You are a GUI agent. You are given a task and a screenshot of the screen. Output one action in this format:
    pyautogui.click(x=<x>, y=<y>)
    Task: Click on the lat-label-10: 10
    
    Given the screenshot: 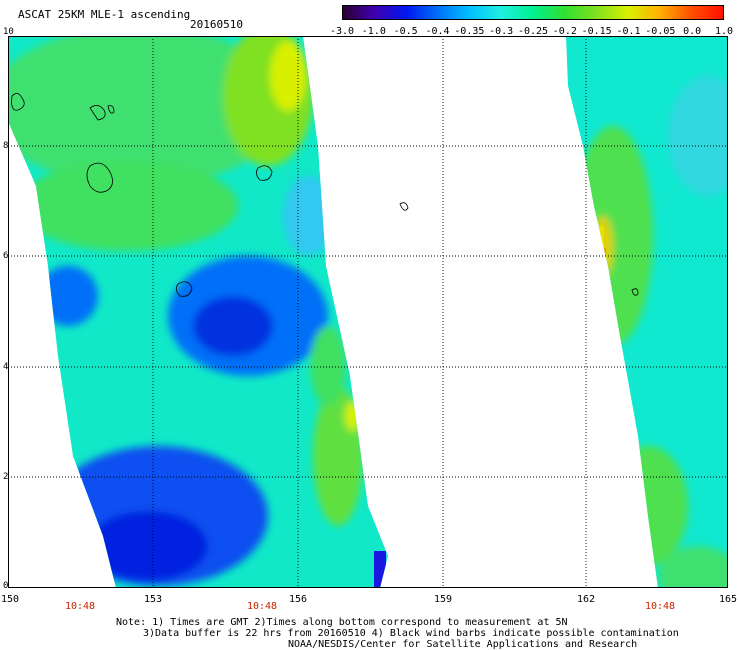 What is the action you would take?
    pyautogui.click(x=8, y=32)
    